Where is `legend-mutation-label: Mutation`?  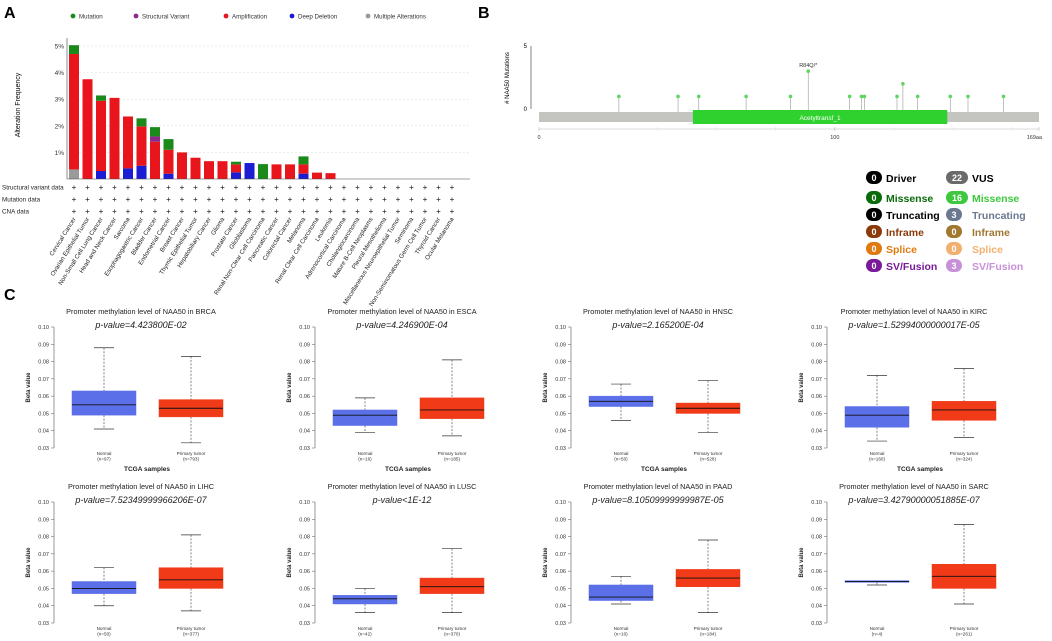 legend-mutation-label: Mutation is located at coordinates (91, 17).